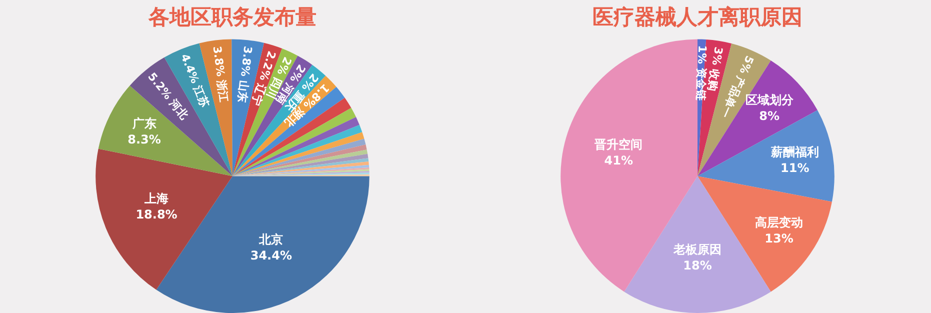  I want to click on slice-label: 广东, so click(143, 123).